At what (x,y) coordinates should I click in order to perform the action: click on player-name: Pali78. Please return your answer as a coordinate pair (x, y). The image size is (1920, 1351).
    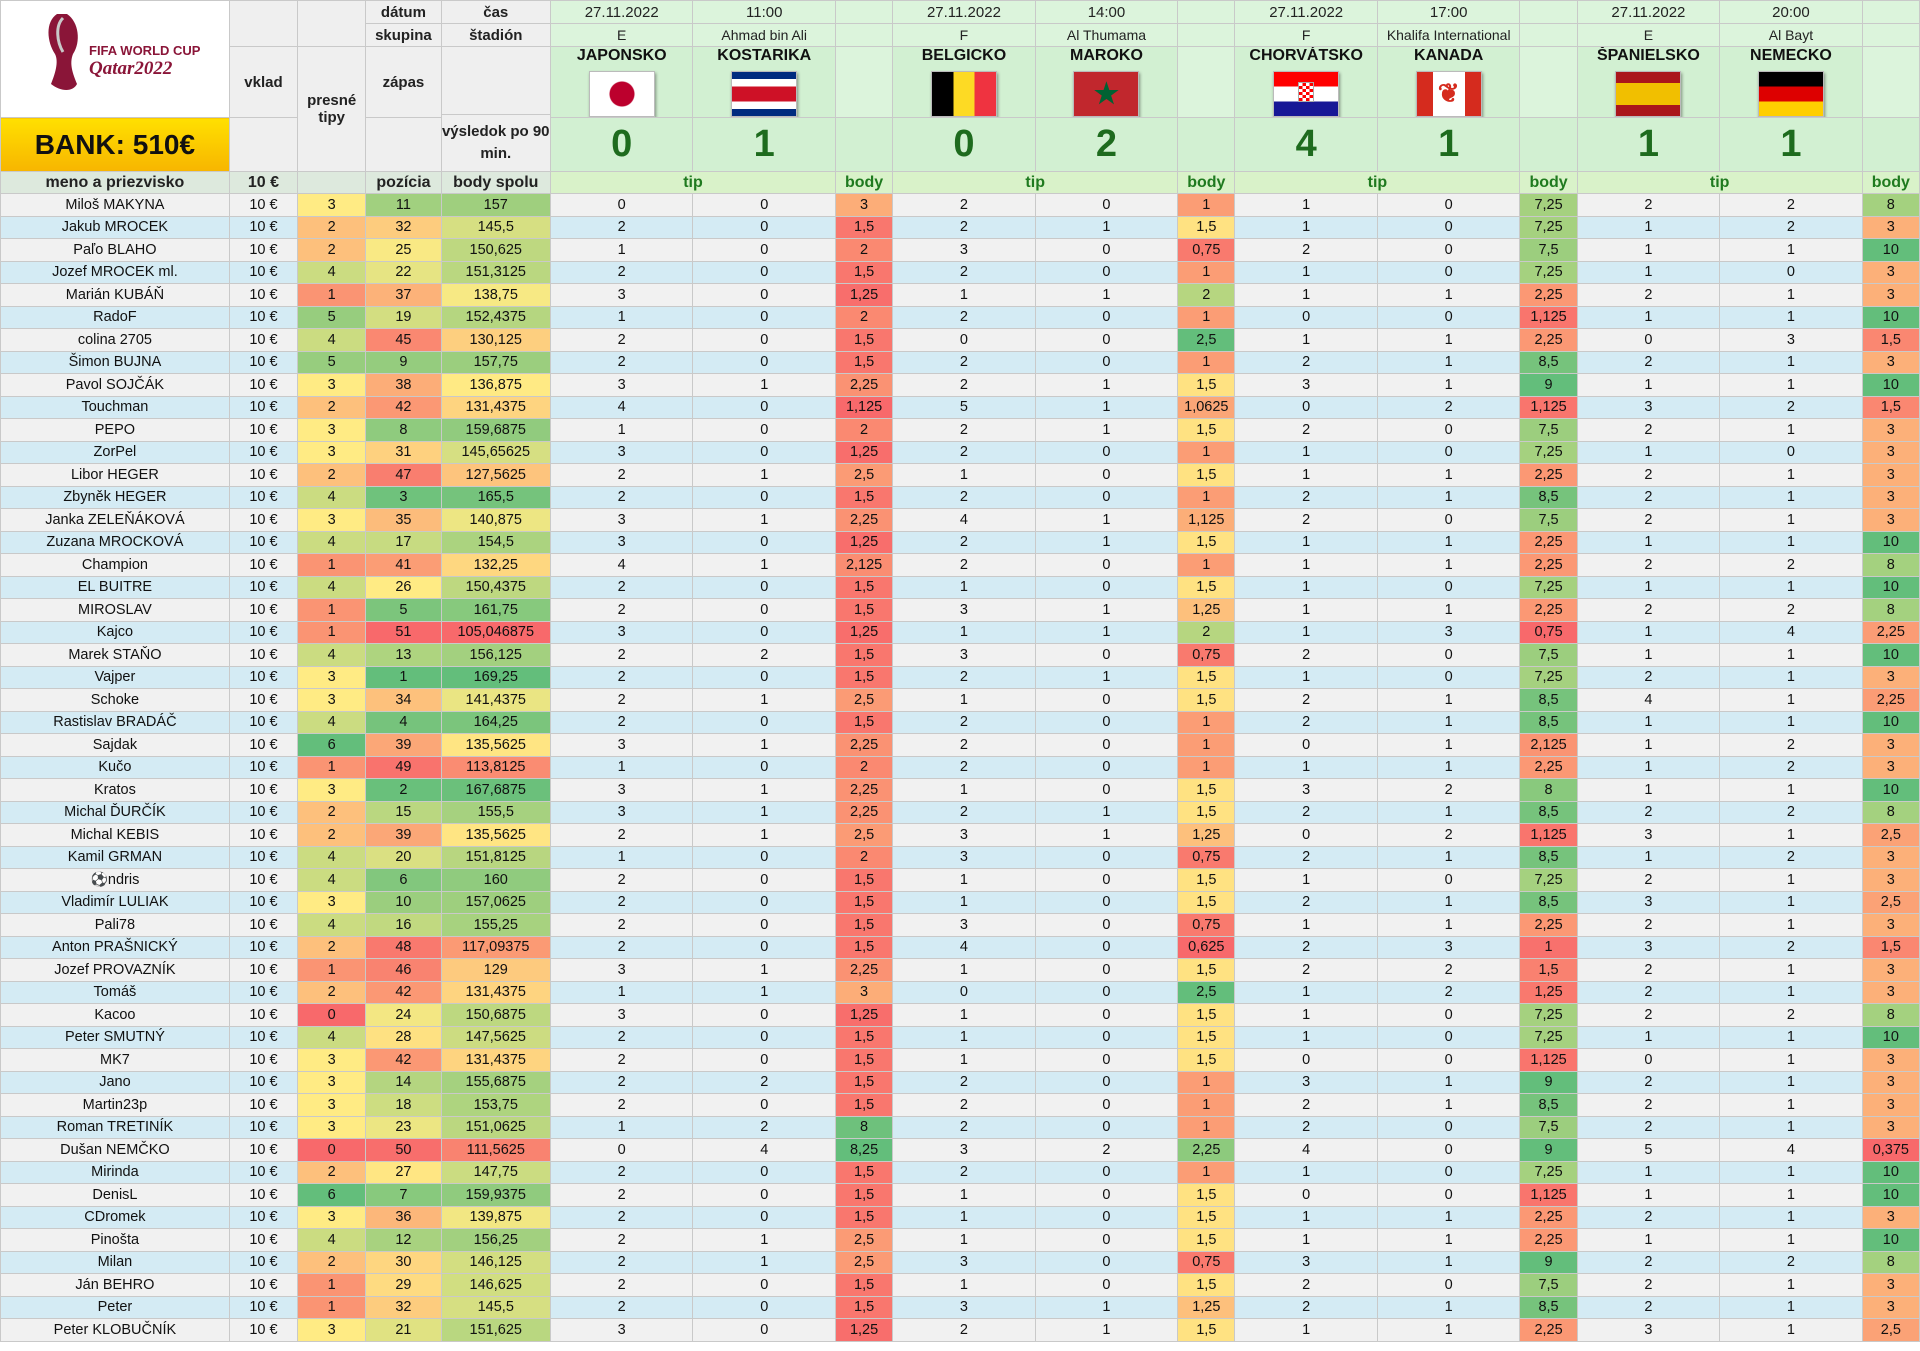
    Looking at the image, I should click on (115, 924).